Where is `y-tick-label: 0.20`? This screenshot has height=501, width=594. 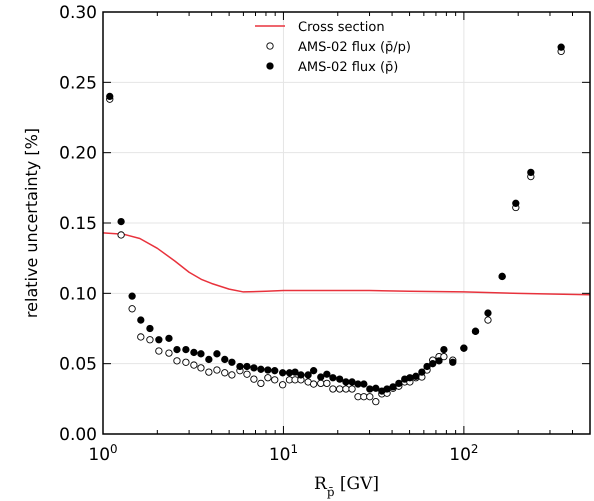
y-tick-label: 0.20 is located at coordinates (78, 154).